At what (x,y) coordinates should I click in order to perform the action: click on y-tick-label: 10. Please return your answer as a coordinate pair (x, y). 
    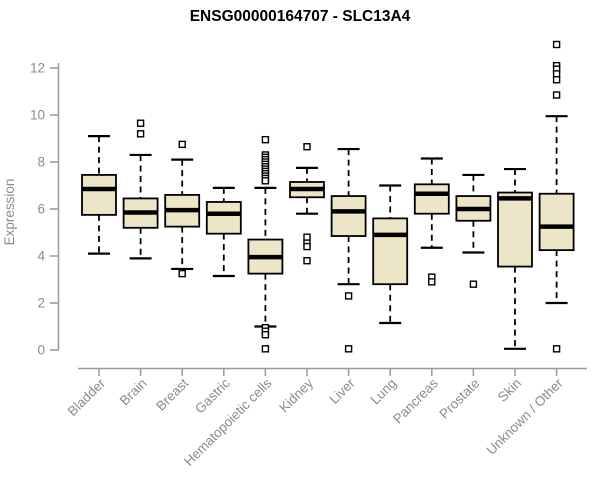
    Looking at the image, I should click on (37, 115).